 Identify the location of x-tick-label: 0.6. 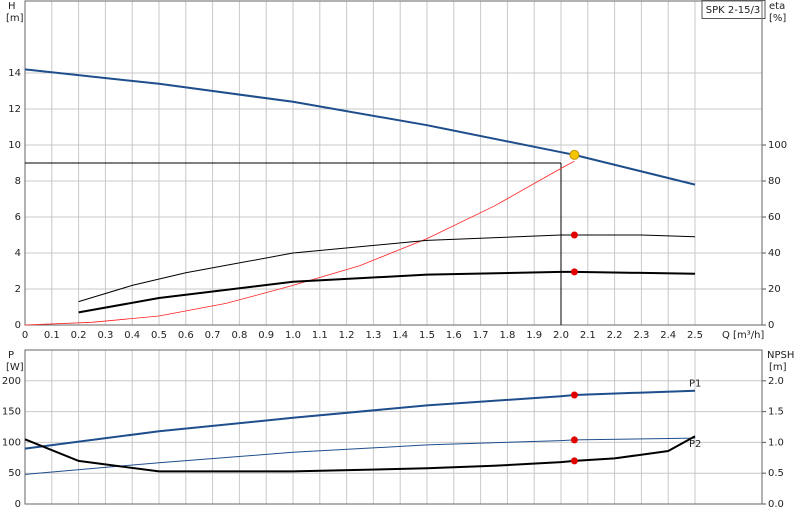
(186, 335).